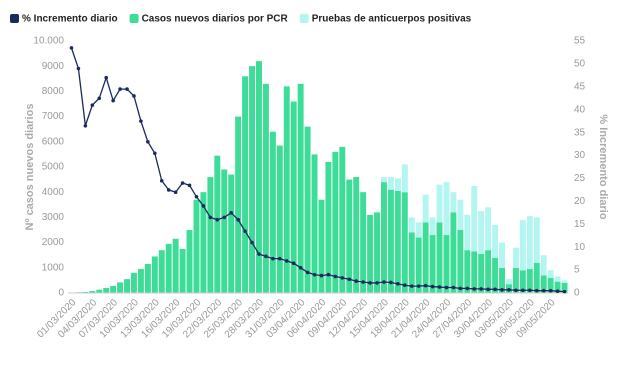 The width and height of the screenshot is (620, 368). I want to click on y2-tick-label: 20, so click(580, 201).